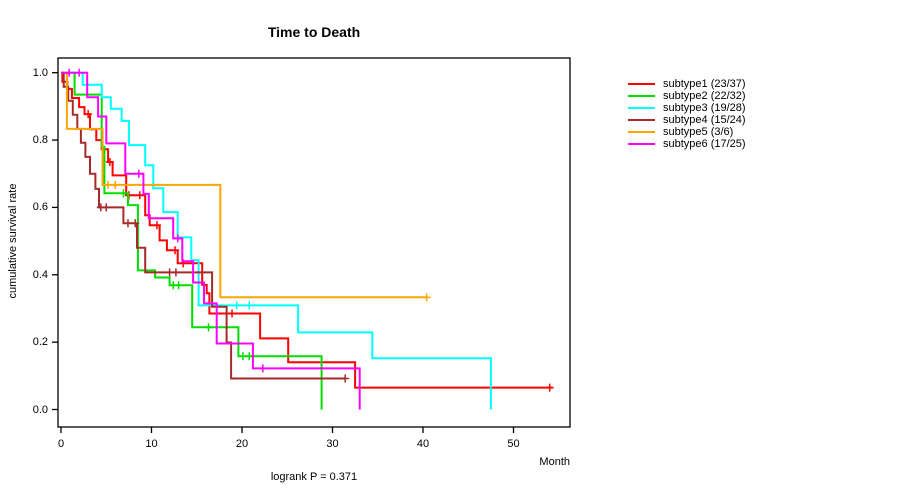 Image resolution: width=900 pixels, height=500 pixels. What do you see at coordinates (423, 444) in the screenshot?
I see `x-tick-label: 40` at bounding box center [423, 444].